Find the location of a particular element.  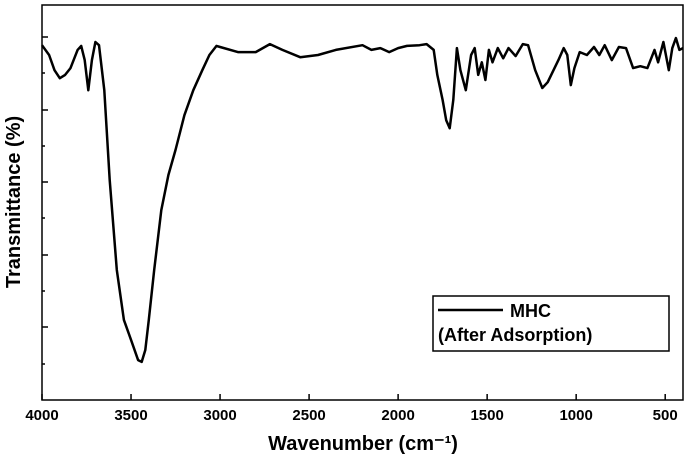

legend-label: MHC (After Adsorption) is located at coordinates (515, 323).